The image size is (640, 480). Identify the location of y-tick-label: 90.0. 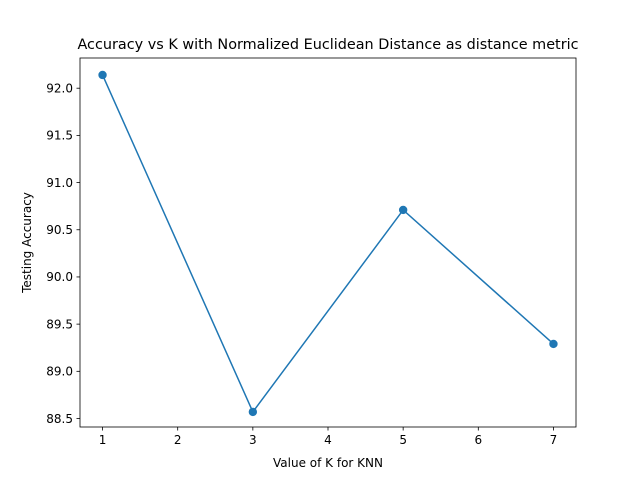
(59, 277).